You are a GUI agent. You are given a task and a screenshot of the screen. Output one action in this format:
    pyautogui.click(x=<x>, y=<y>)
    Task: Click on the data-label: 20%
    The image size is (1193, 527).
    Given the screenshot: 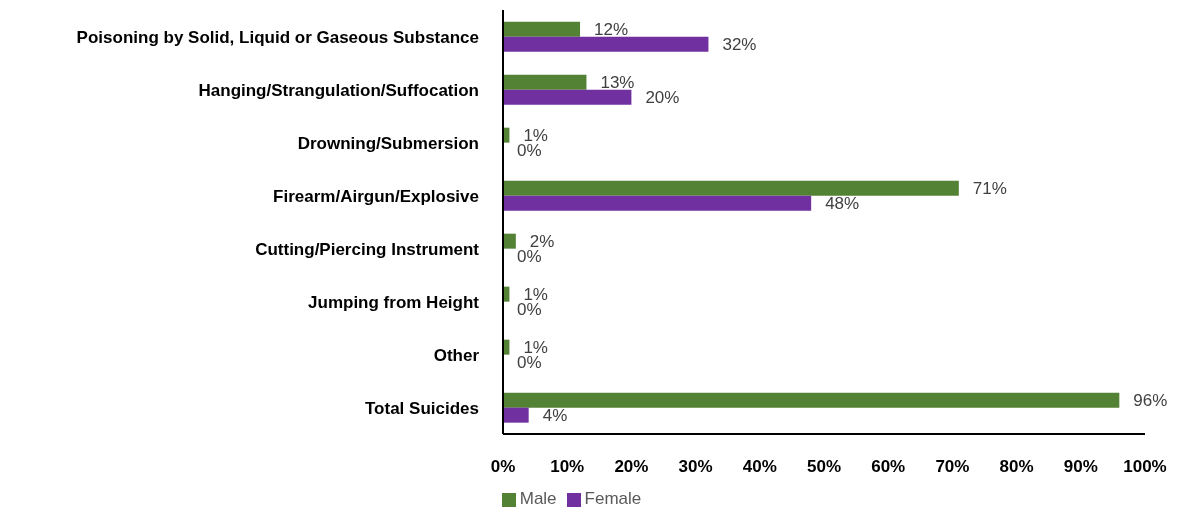 What is the action you would take?
    pyautogui.click(x=662, y=98)
    